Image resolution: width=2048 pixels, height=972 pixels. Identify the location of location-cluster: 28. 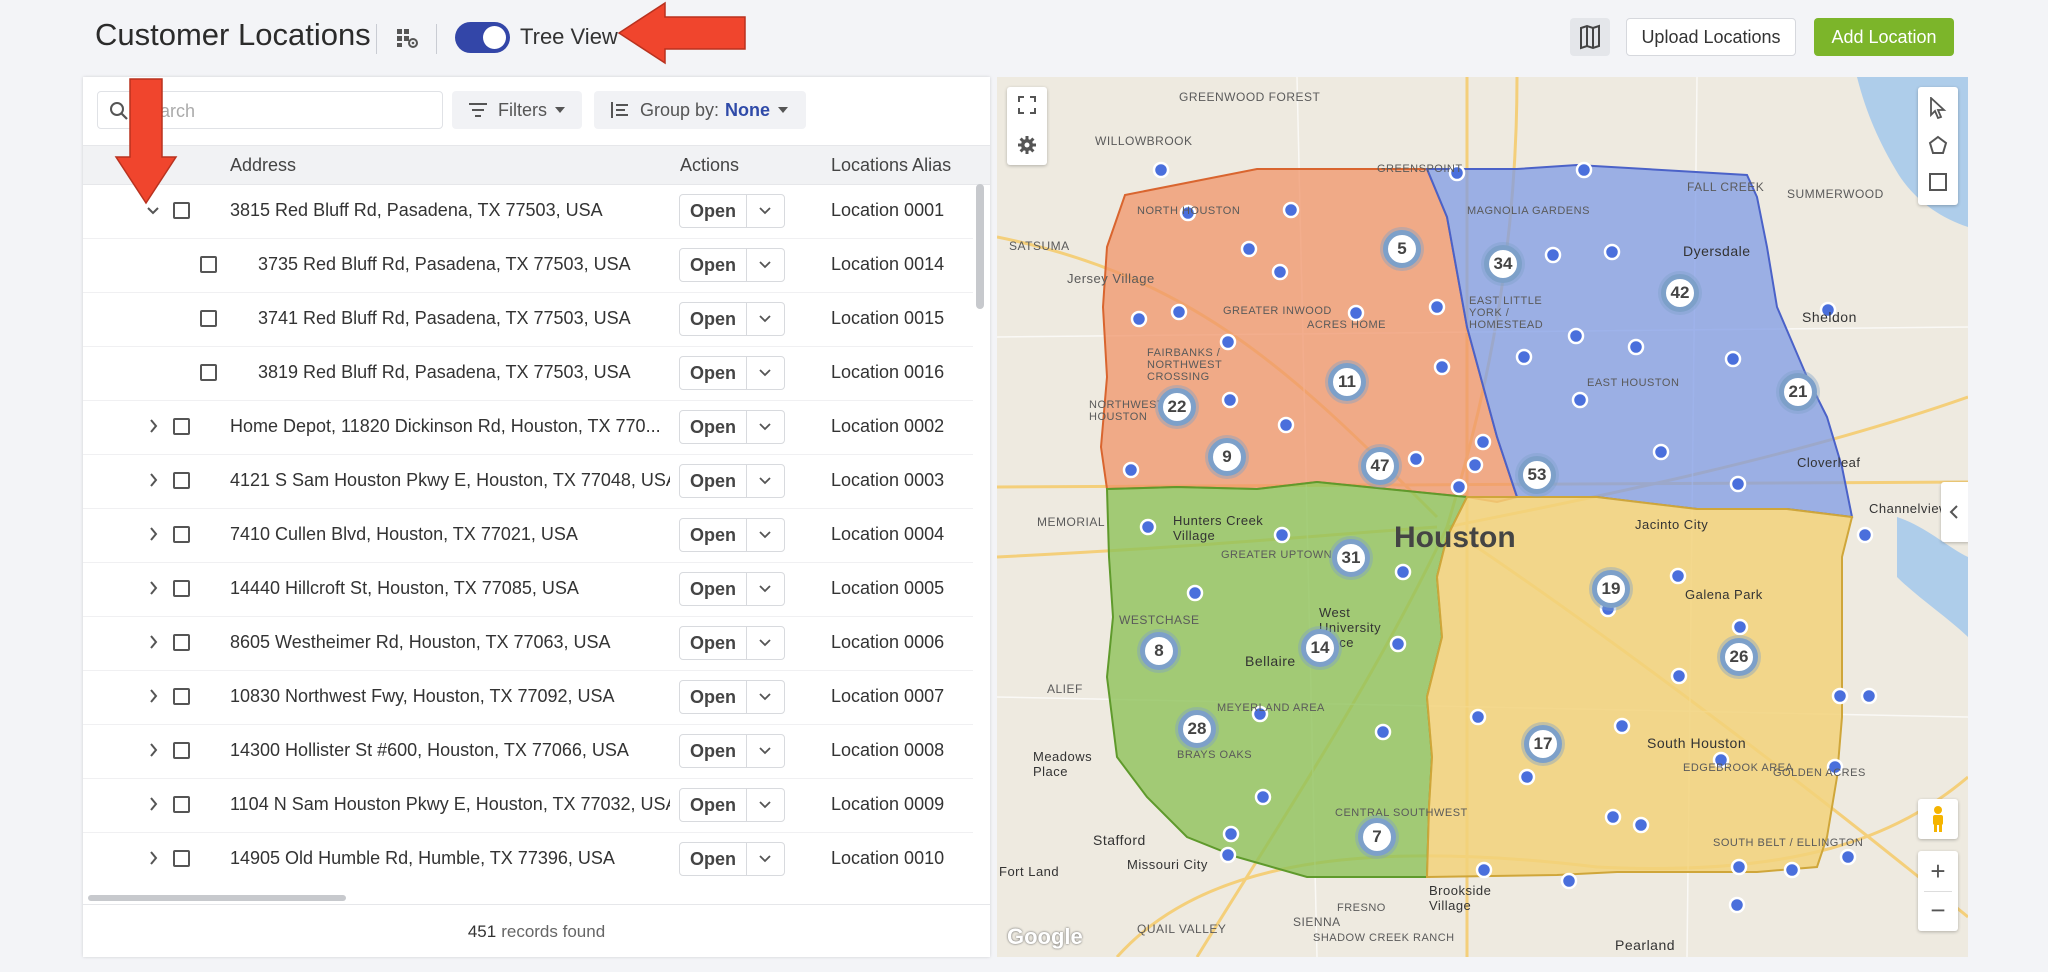
(1197, 729).